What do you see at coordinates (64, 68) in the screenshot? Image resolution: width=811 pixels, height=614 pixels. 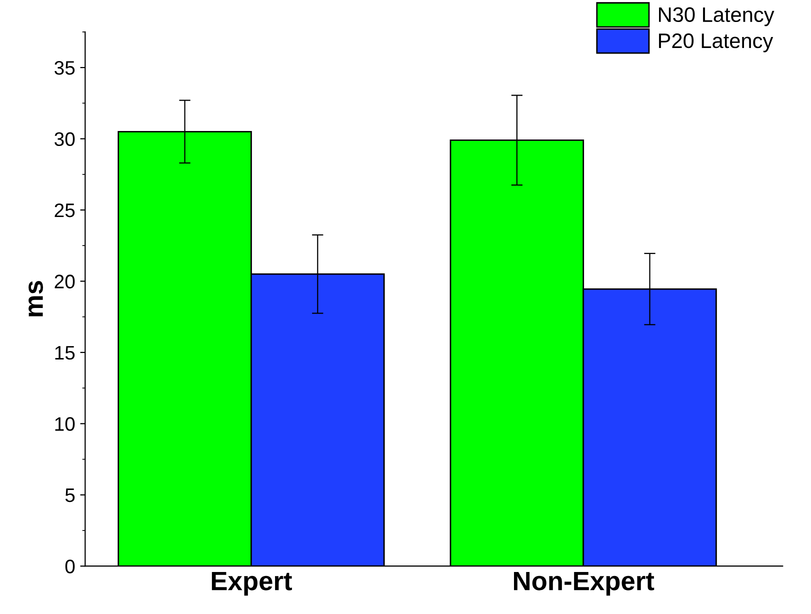 I see `y-tick-label: 35` at bounding box center [64, 68].